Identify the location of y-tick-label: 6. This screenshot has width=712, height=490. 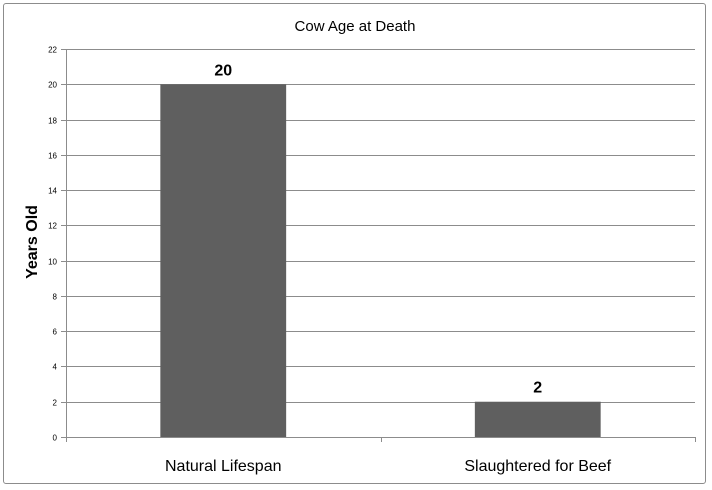
(55, 332).